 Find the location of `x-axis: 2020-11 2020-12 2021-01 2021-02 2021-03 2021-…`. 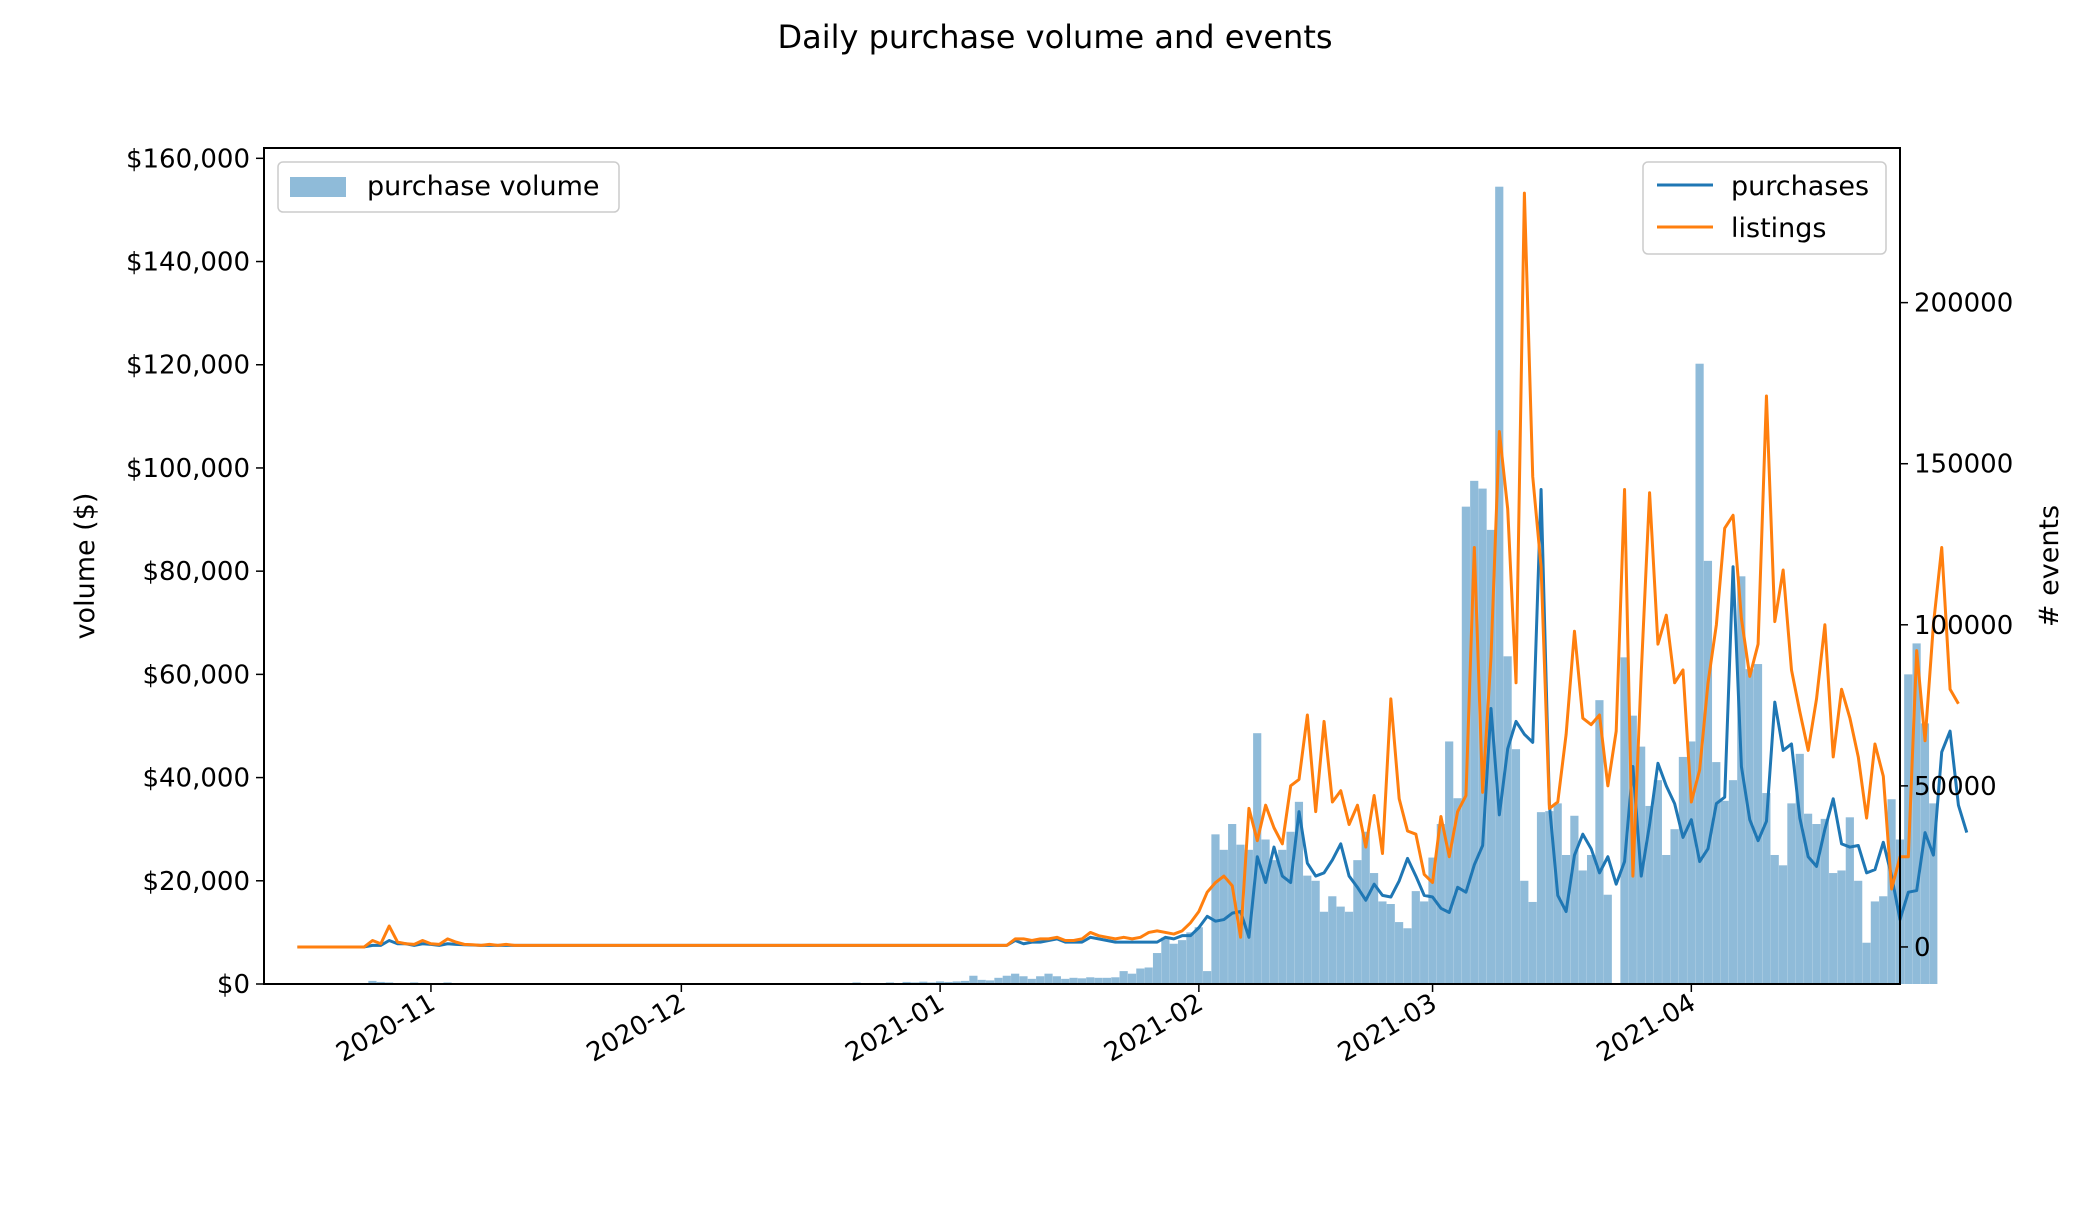

x-axis: 2020-11 2020-12 2021-01 2021-02 2021-03 2021-… is located at coordinates (1016, 1026).